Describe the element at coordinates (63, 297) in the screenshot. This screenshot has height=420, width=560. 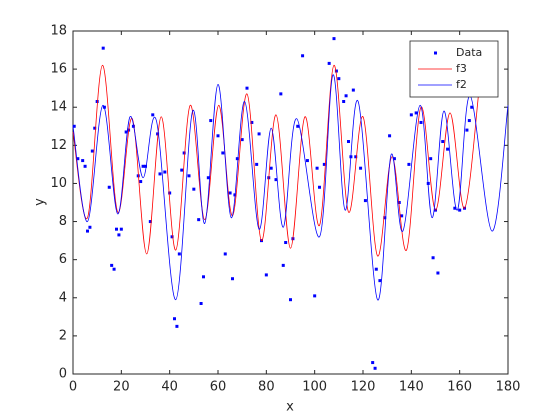
I see `y-tick-label: 4` at that location.